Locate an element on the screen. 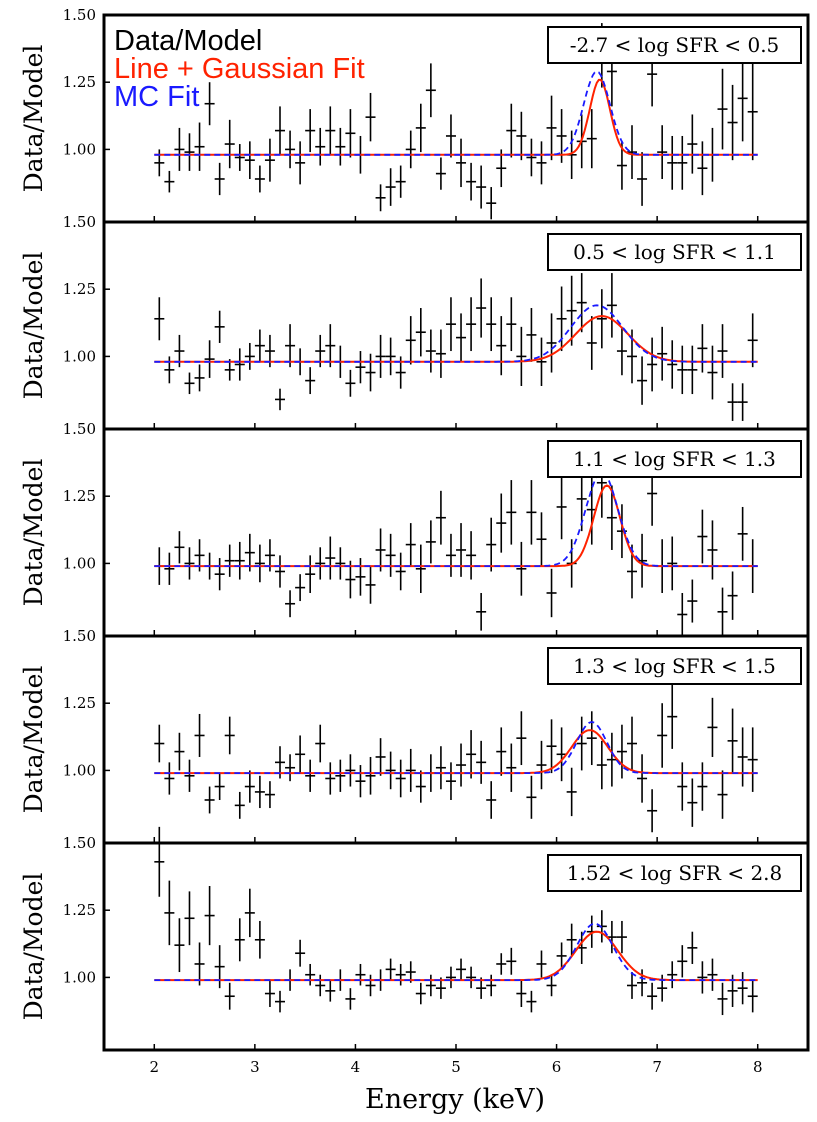 This screenshot has width=817, height=1122. line-gaussian-fit-curve is located at coordinates (456, 117).